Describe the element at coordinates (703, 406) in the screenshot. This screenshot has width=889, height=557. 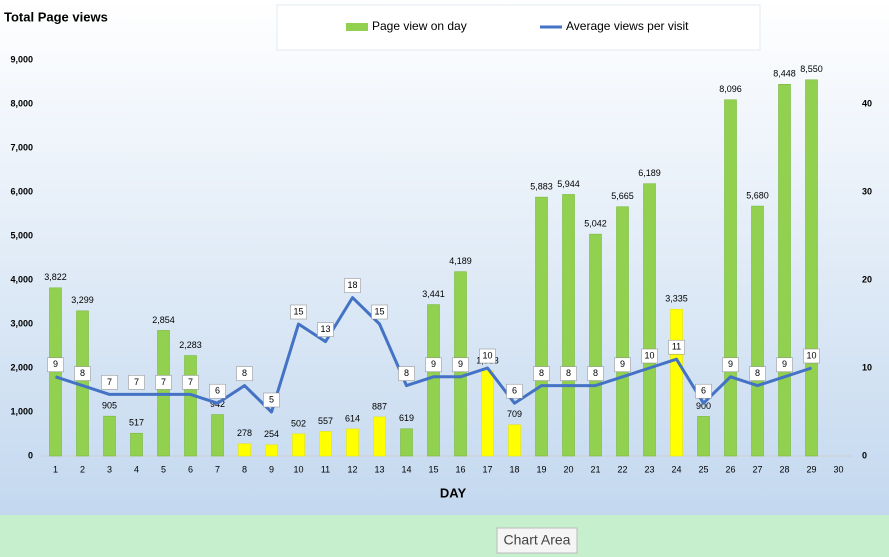
I see `bar-value-label: 900` at that location.